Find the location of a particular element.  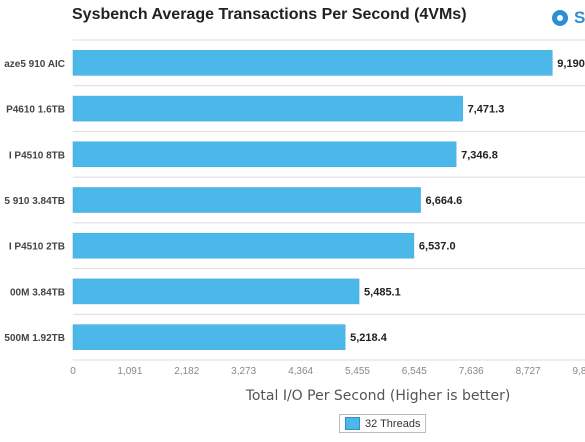

x-tick-label: 7,636 is located at coordinates (471, 371).